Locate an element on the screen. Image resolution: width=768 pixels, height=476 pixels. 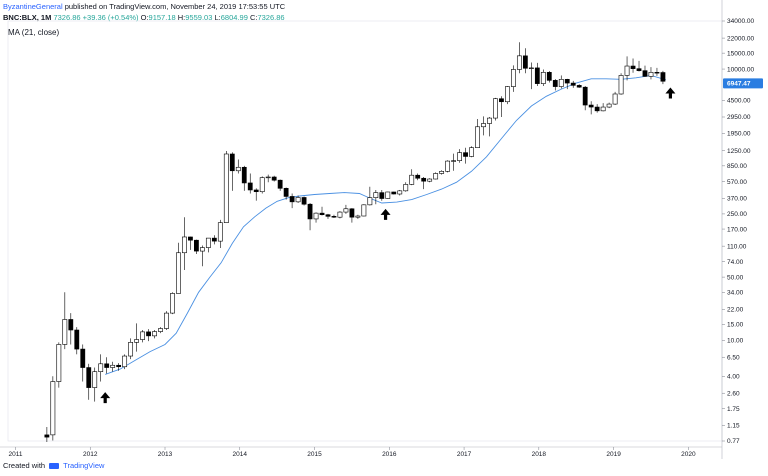
y-tick-label: 4500.00 is located at coordinates (739, 101).